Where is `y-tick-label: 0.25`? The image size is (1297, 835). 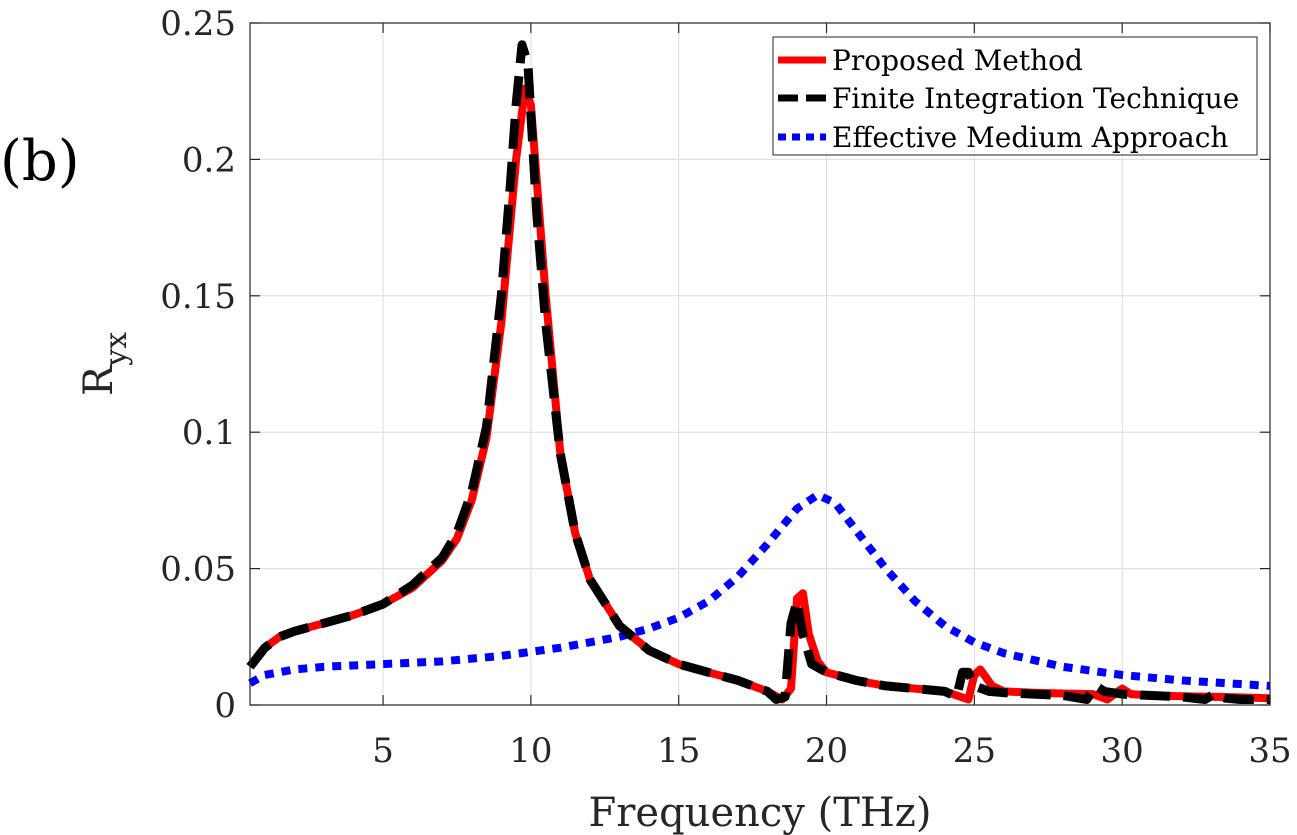 y-tick-label: 0.25 is located at coordinates (198, 24).